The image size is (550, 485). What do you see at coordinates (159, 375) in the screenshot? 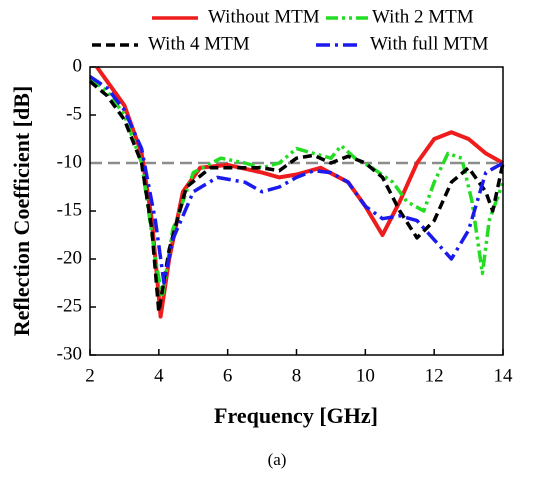
I see `x-tick-label: 4` at bounding box center [159, 375].